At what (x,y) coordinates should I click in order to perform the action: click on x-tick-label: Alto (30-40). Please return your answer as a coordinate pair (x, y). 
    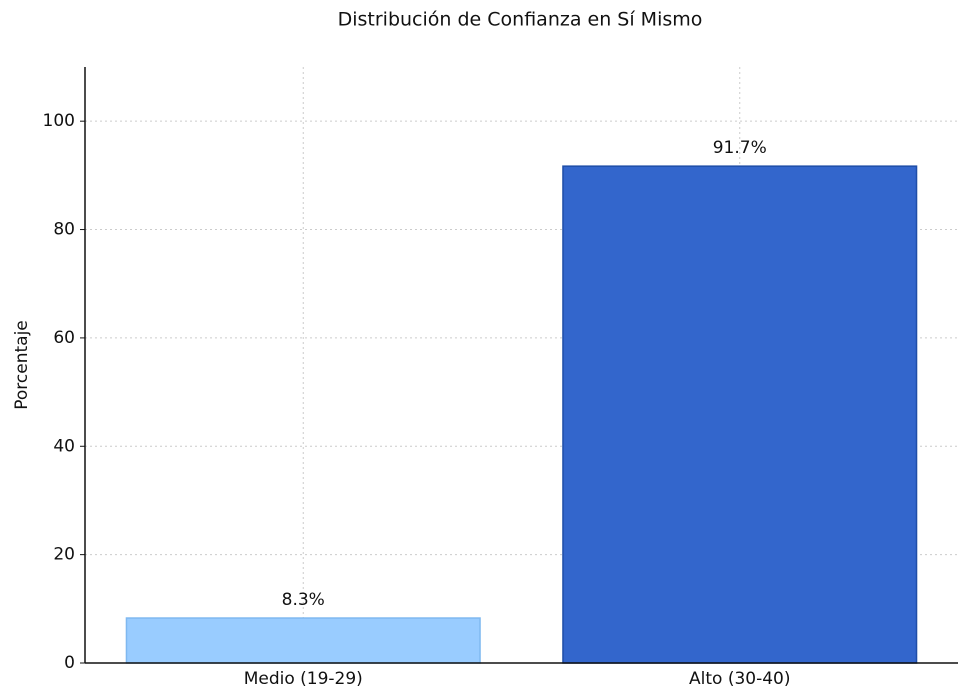
    Looking at the image, I should click on (740, 679).